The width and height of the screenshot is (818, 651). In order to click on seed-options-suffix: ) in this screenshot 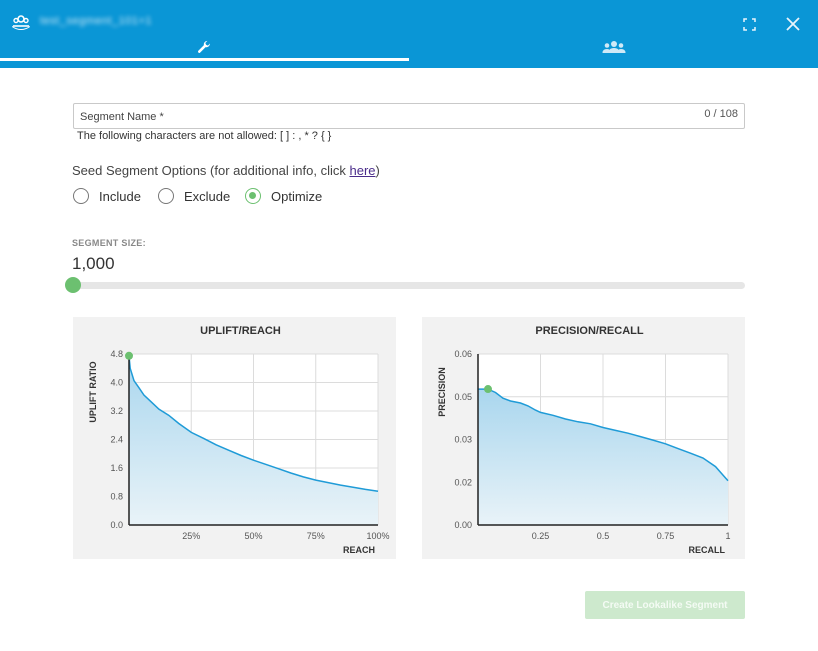, I will do `click(377, 170)`.